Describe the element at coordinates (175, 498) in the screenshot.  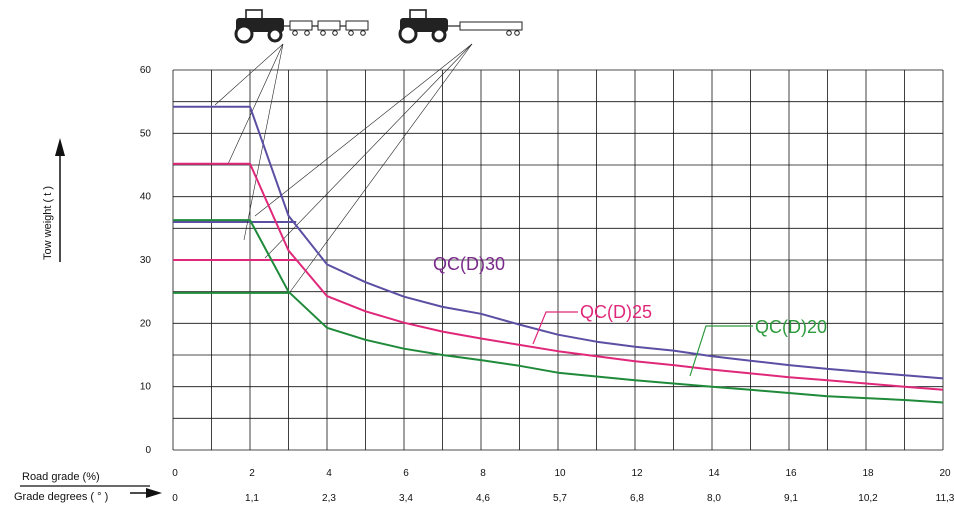
I see `x-degree-tick-label: 0` at that location.